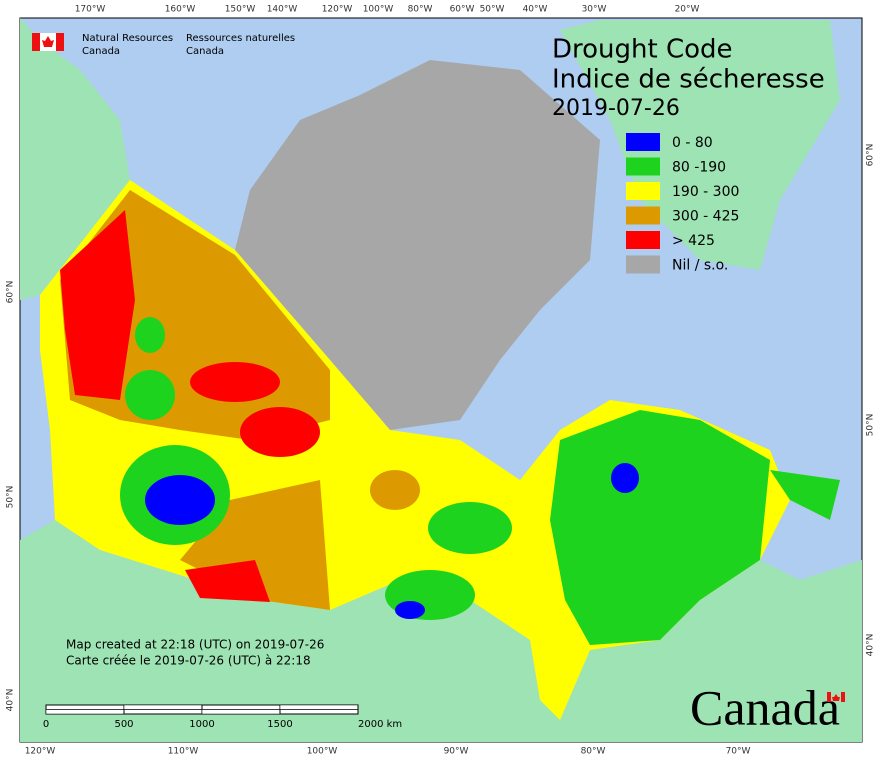 The width and height of the screenshot is (880, 760). Describe the element at coordinates (127, 38) in the screenshot. I see `agency-en: Natural Resources` at that location.